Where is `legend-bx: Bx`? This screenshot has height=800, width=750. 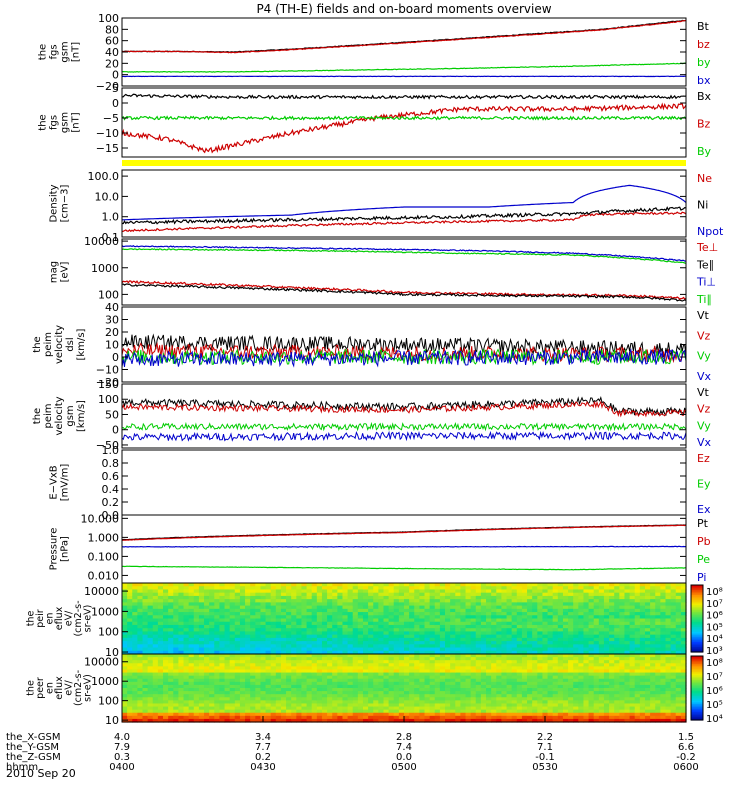 legend-bx: Bx is located at coordinates (704, 96).